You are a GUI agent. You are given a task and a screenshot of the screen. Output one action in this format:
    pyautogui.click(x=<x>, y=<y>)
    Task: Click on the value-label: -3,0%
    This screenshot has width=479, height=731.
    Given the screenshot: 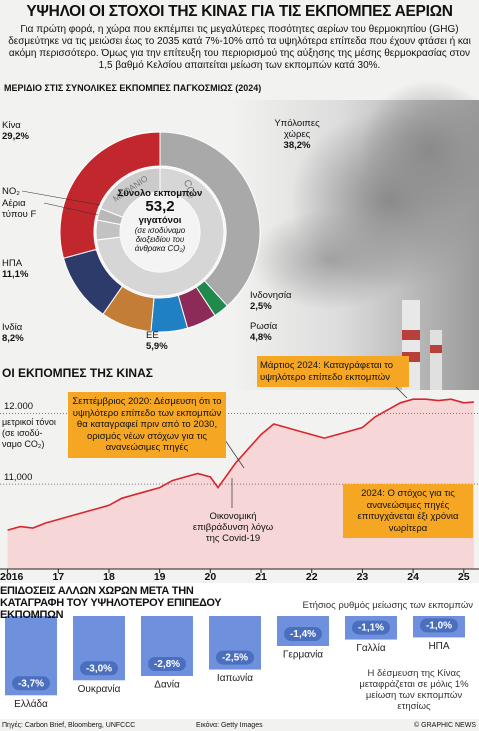 What is the action you would take?
    pyautogui.click(x=99, y=668)
    